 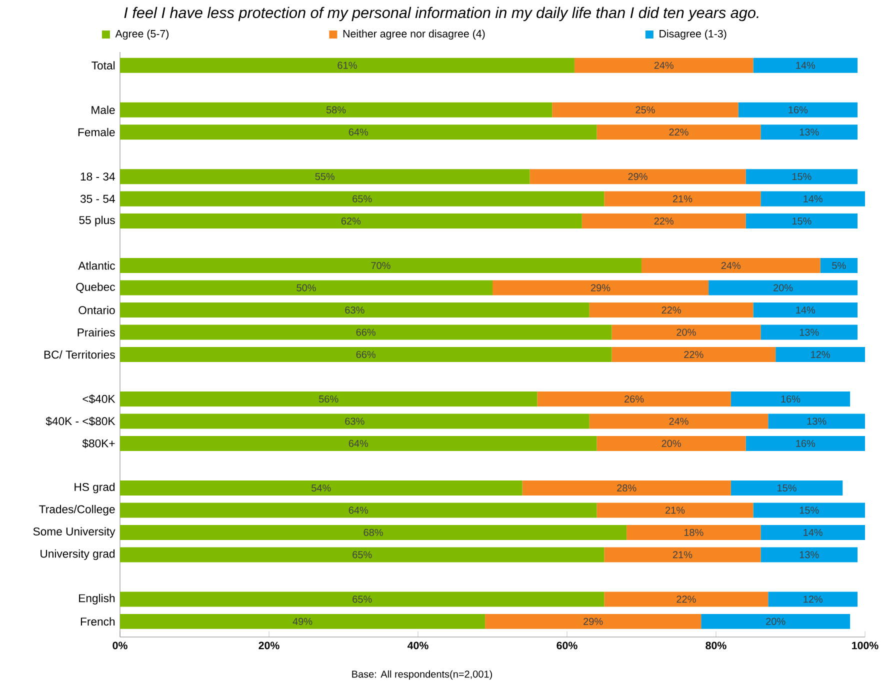 I want to click on y-tick-label: Trades/College, so click(x=77, y=510).